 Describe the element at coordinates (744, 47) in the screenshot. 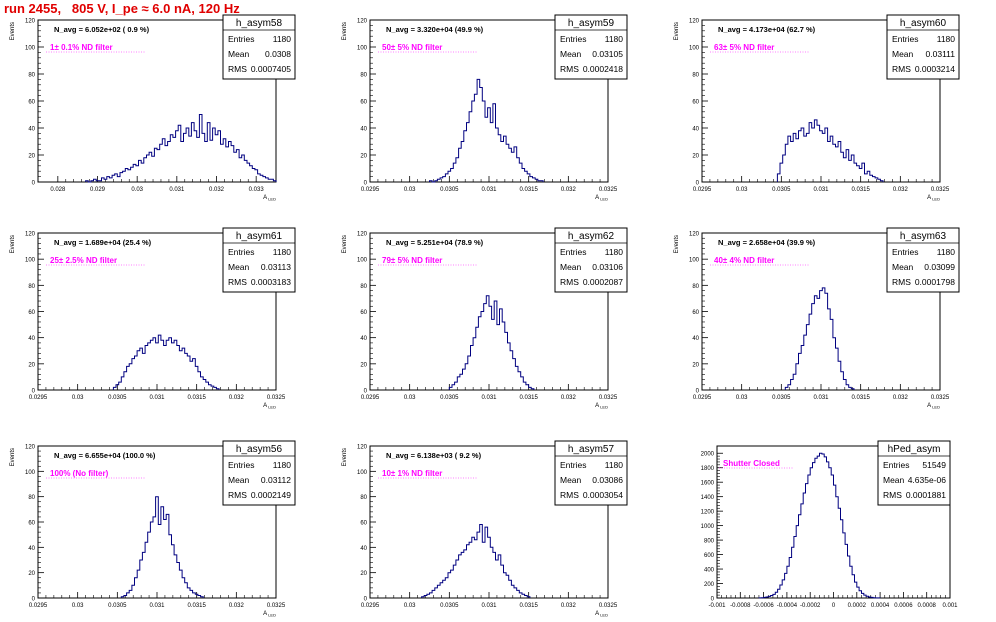

I see `filter-annotation: 63± 5% ND filter` at that location.